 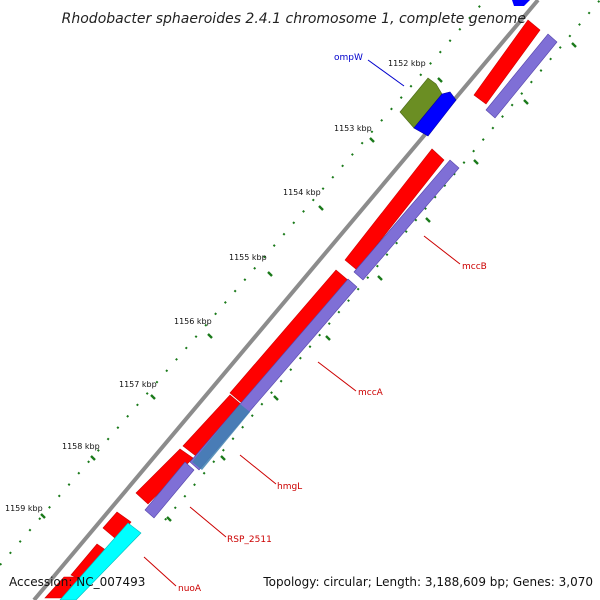 I want to click on ompw-olive-feature, so click(x=421, y=103).